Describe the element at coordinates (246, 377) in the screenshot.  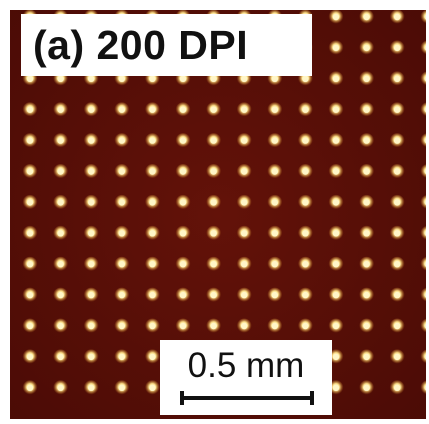
I see `scale-bar-box: 0.5 mm` at that location.